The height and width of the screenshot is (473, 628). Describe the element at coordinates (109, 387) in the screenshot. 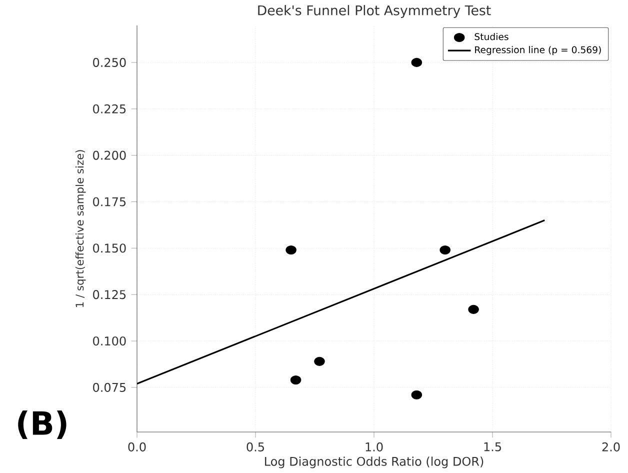

I see `y-tick-label: 0.075` at that location.